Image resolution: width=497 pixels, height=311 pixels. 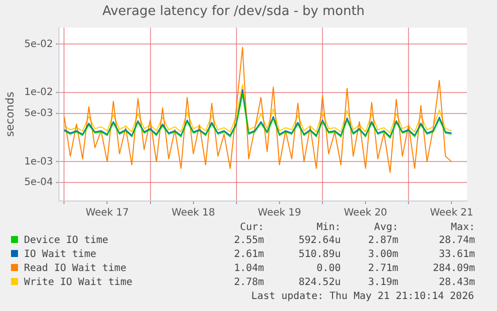 What do you see at coordinates (366, 213) in the screenshot?
I see `x-tick-label: Week 20` at bounding box center [366, 213].